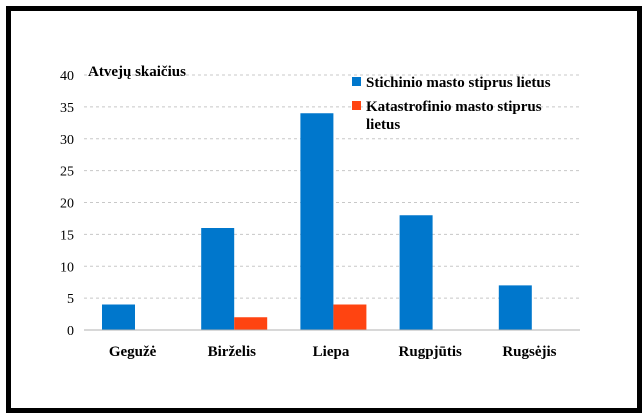 Image resolution: width=644 pixels, height=415 pixels. Describe the element at coordinates (529, 352) in the screenshot. I see `x-category-label: Rugsėjis` at that location.